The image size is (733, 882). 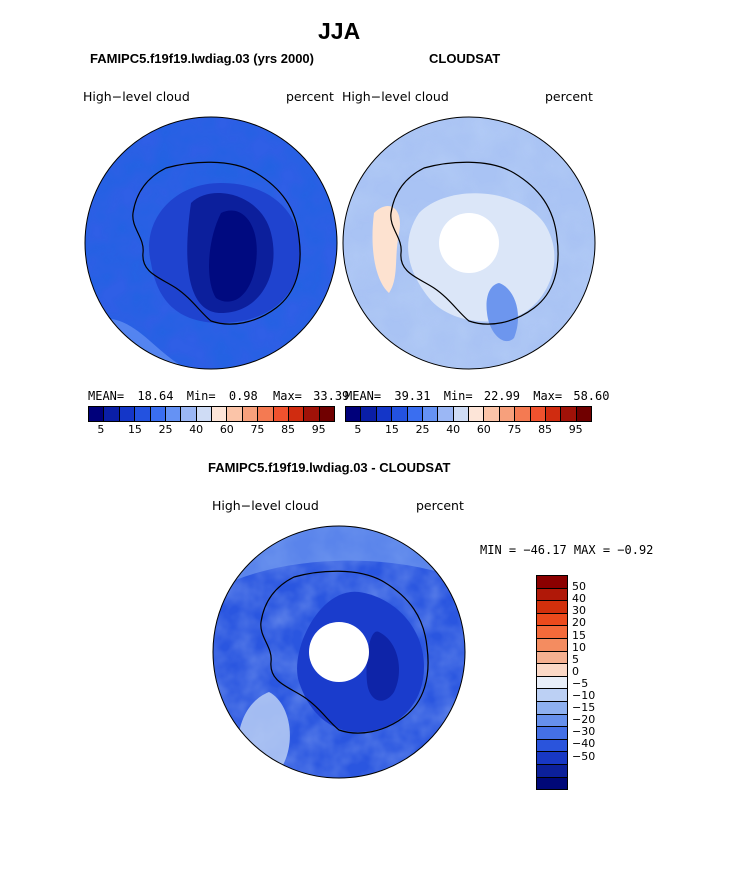 I want to click on colorbar-level-label: −10, so click(x=584, y=695).